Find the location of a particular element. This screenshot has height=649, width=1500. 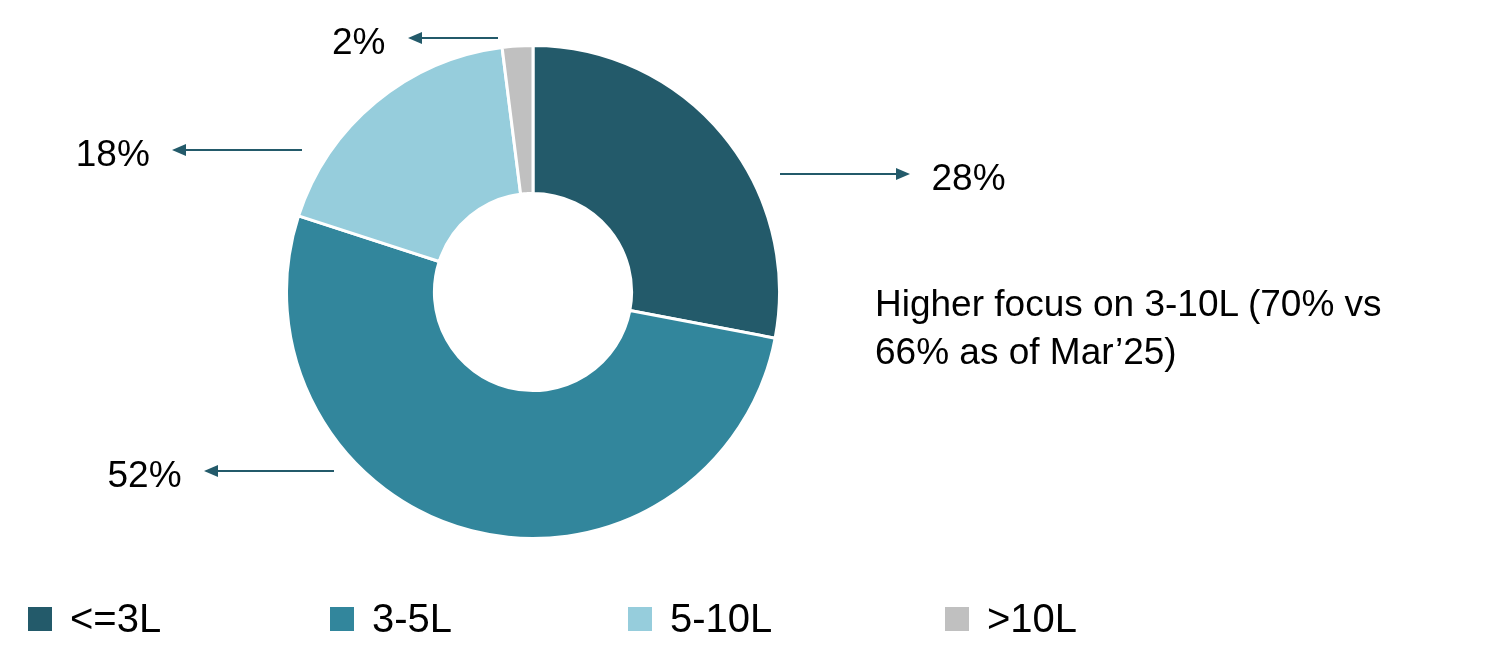

data-label: 28% is located at coordinates (968, 178).